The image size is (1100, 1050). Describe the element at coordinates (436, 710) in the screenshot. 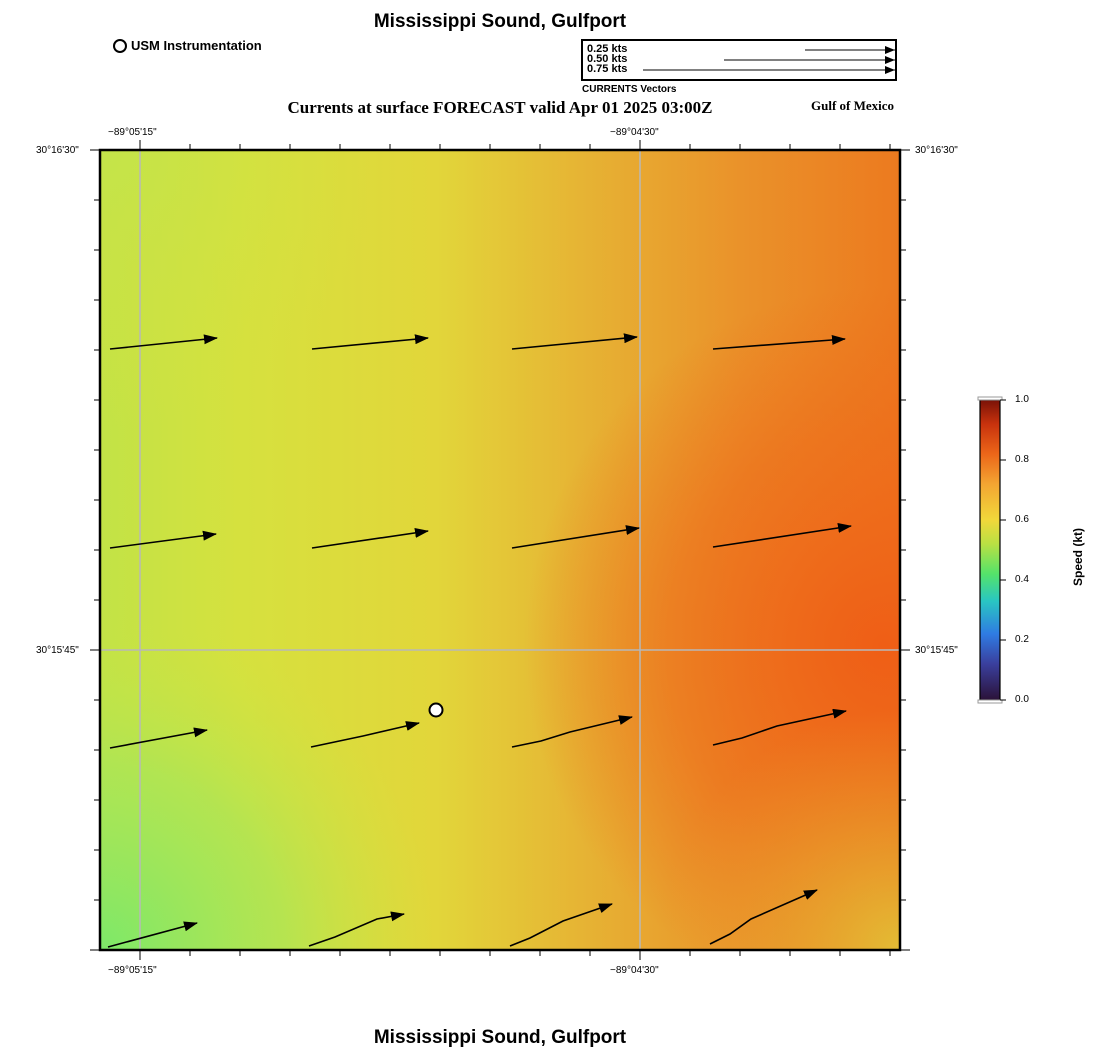

I see `usm-instrument-marker` at that location.